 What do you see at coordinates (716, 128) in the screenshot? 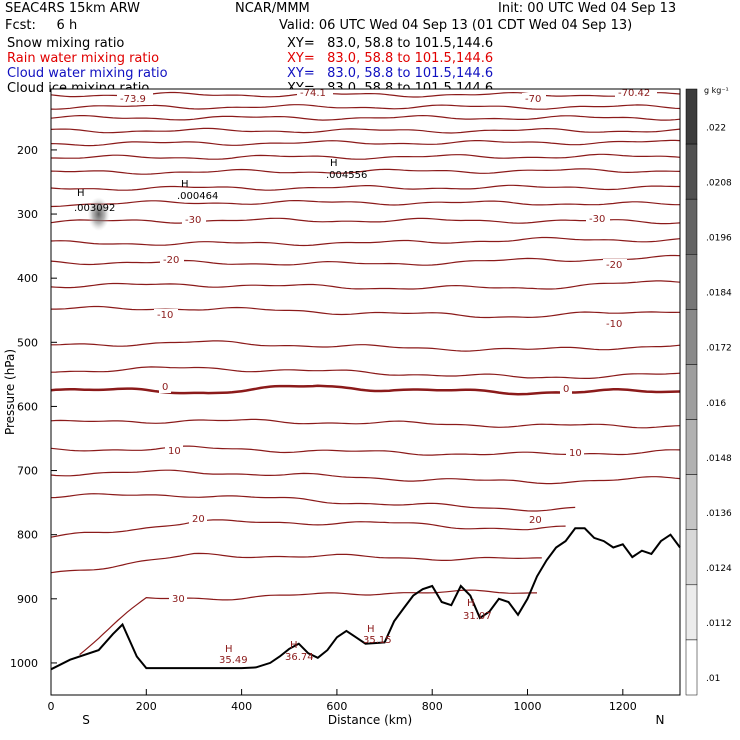
I see `colorbar-tick-label: .022` at bounding box center [716, 128].